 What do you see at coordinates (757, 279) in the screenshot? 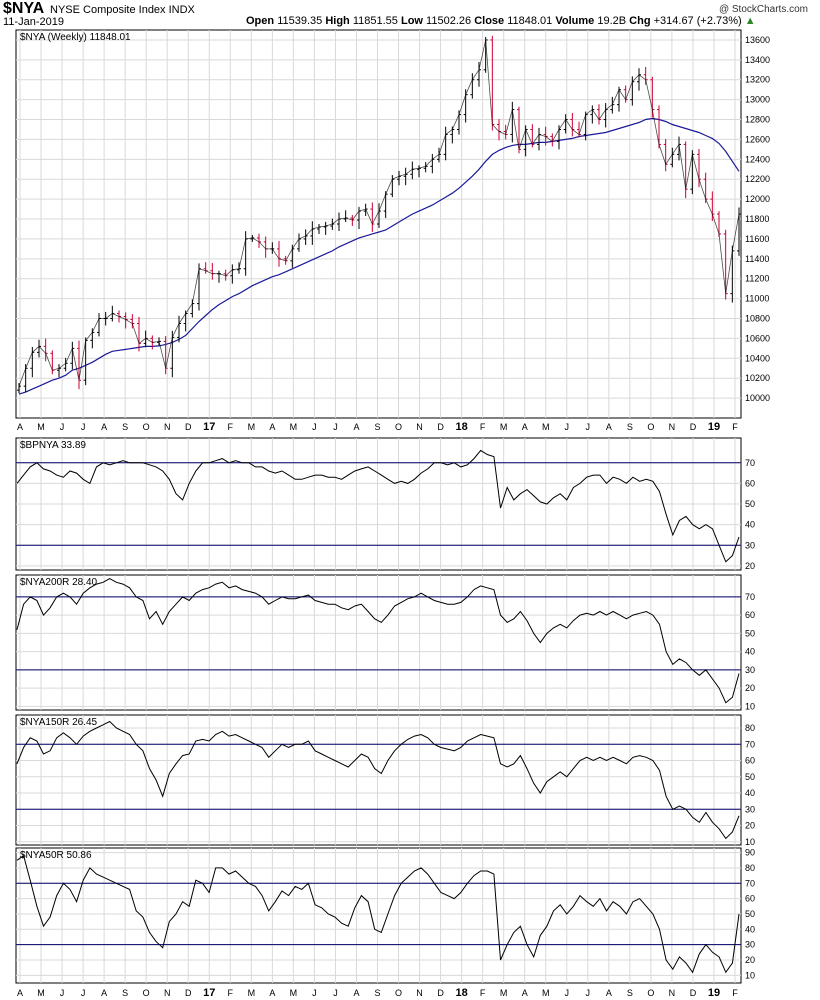
I see `y-tick-label: 11200` at bounding box center [757, 279].